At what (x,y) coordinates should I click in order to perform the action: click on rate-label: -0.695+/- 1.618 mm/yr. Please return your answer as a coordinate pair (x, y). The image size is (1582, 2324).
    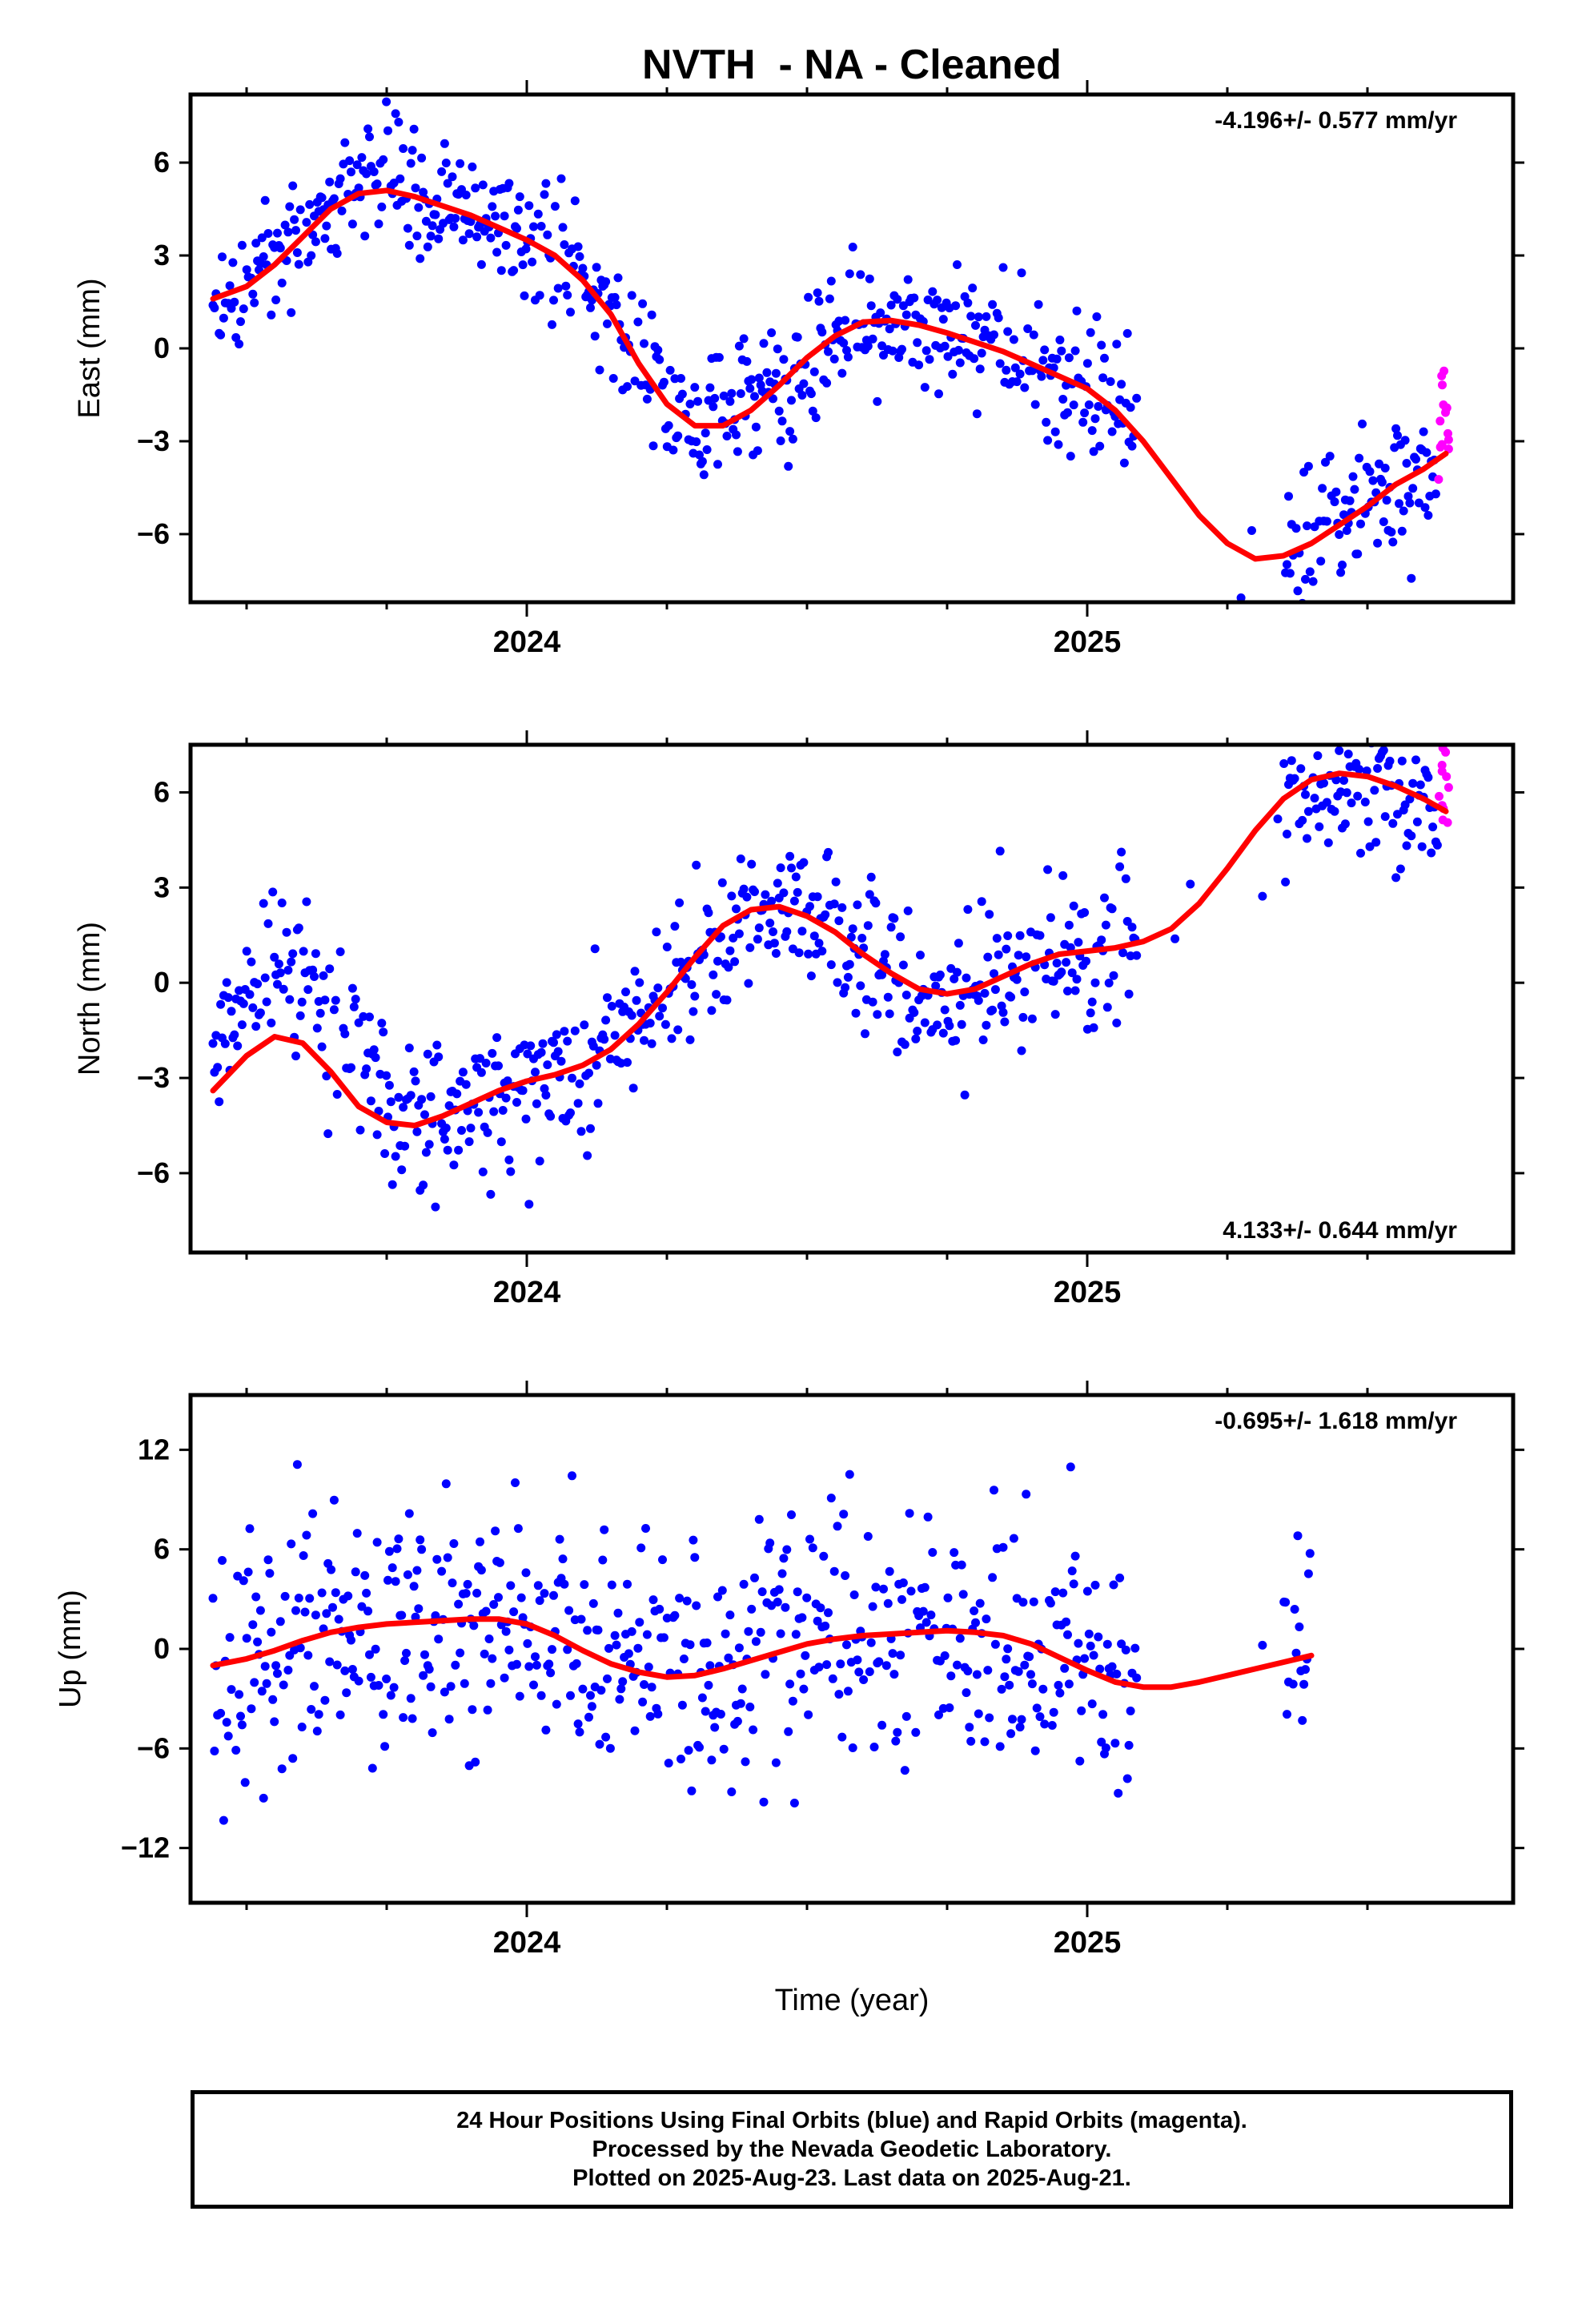
    Looking at the image, I should click on (1336, 1421).